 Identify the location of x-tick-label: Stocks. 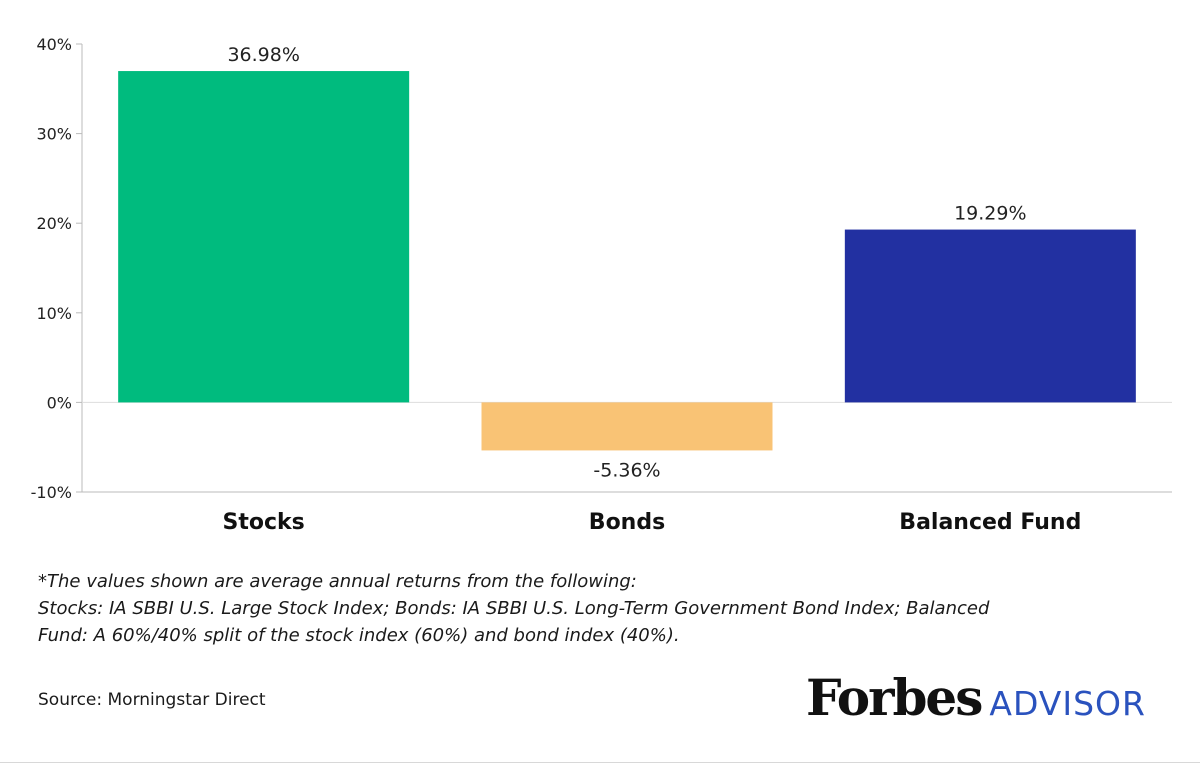
(264, 522).